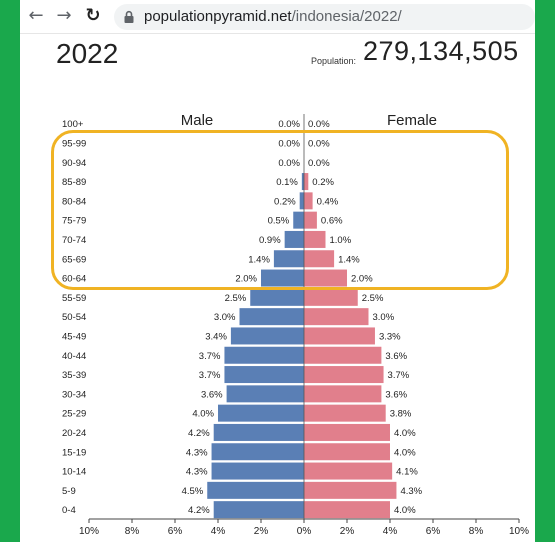 This screenshot has width=555, height=542. I want to click on x-tick-label: 0%, so click(304, 531).